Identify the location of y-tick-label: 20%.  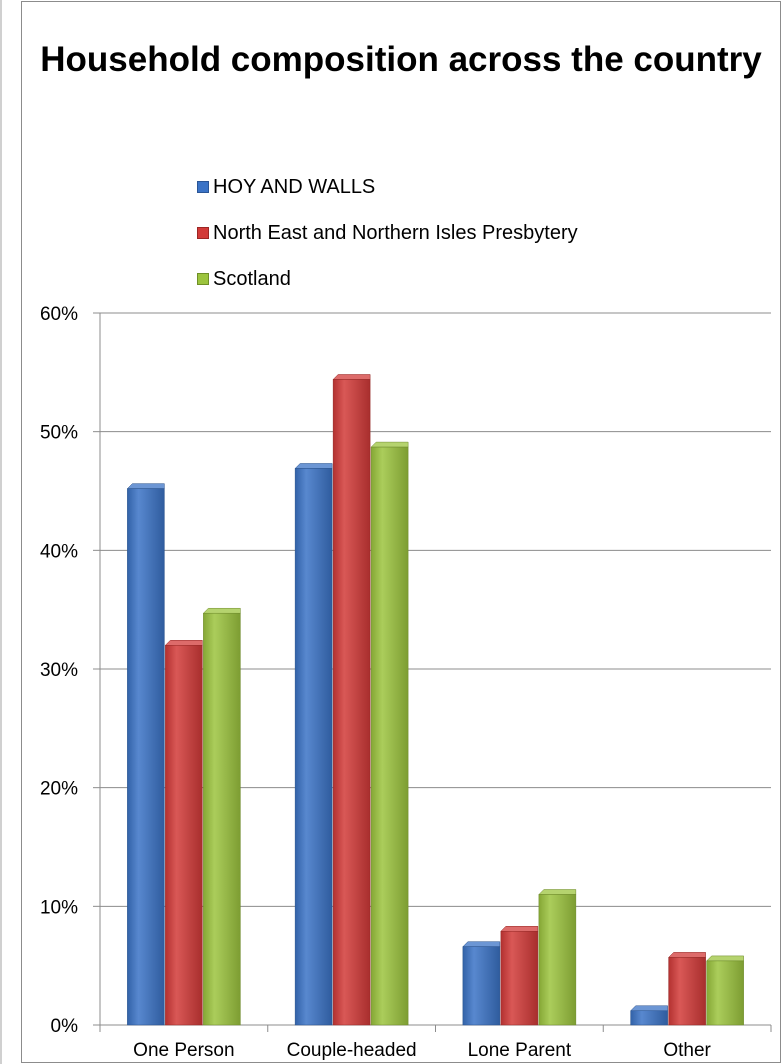
(59, 789).